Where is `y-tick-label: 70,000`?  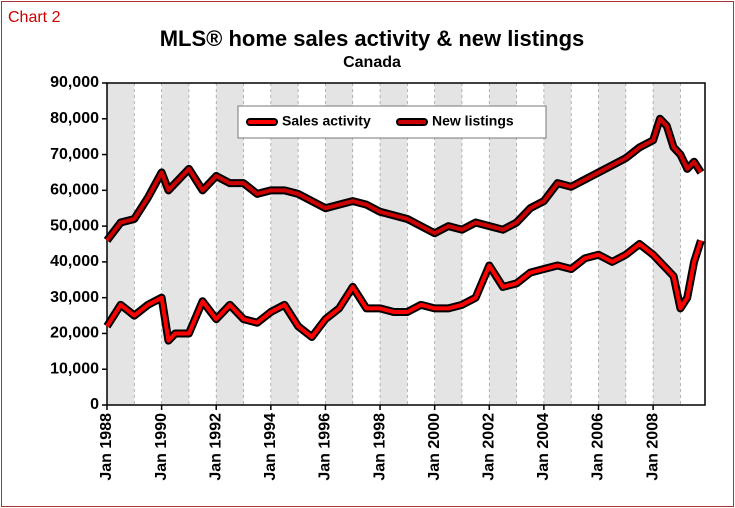
y-tick-label: 70,000 is located at coordinates (74, 154).